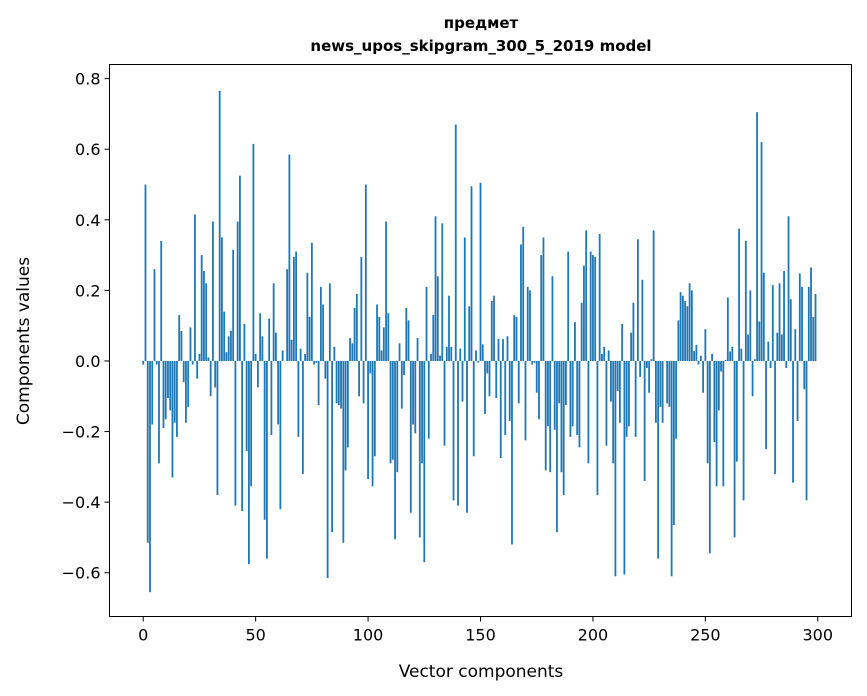  Describe the element at coordinates (480, 635) in the screenshot. I see `x-tick-label: 150` at that location.